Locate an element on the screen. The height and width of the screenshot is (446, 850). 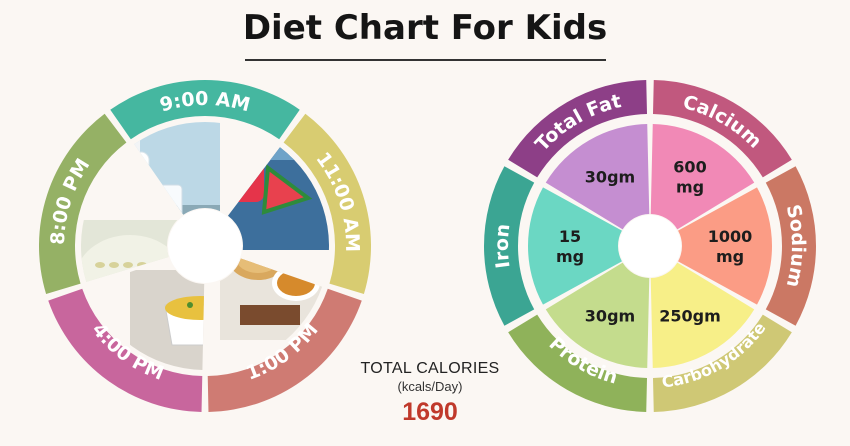
nutrient-ring-segment-total-fat is located at coordinates (578, 129).